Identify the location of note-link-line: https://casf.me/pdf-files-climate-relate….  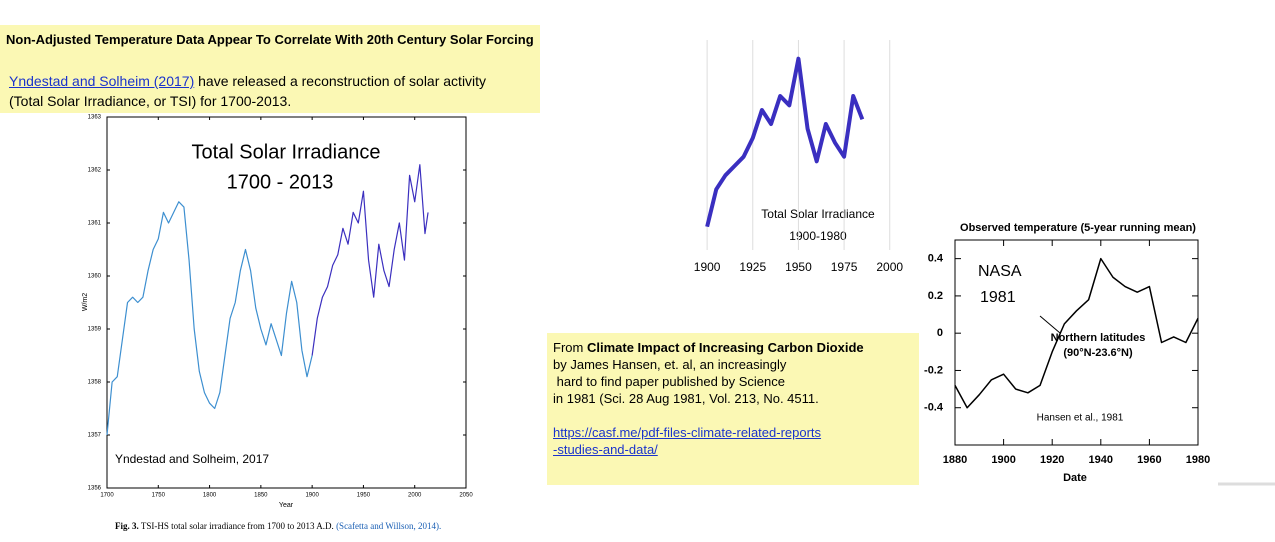
(687, 432).